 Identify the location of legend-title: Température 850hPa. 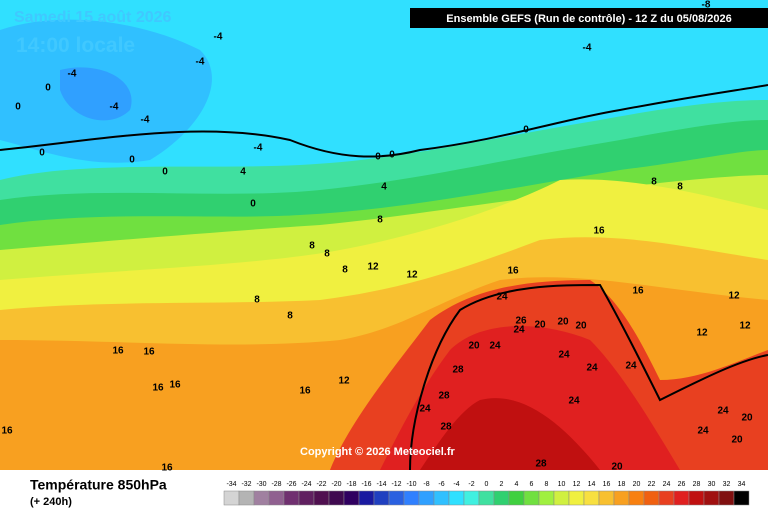
(98, 485).